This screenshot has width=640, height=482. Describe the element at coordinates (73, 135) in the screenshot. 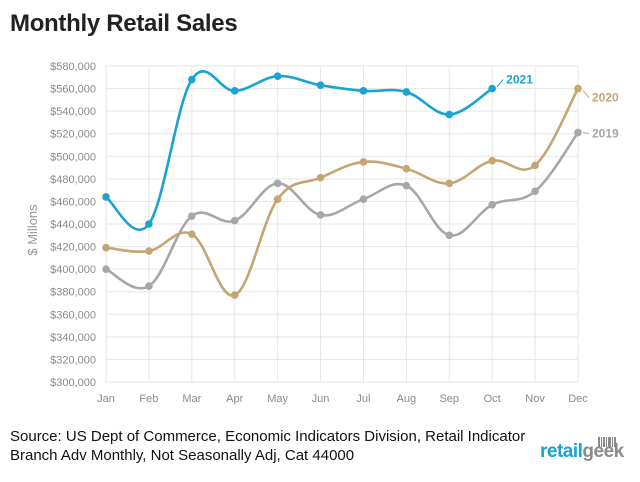

I see `y-tick-label: $520,000` at that location.